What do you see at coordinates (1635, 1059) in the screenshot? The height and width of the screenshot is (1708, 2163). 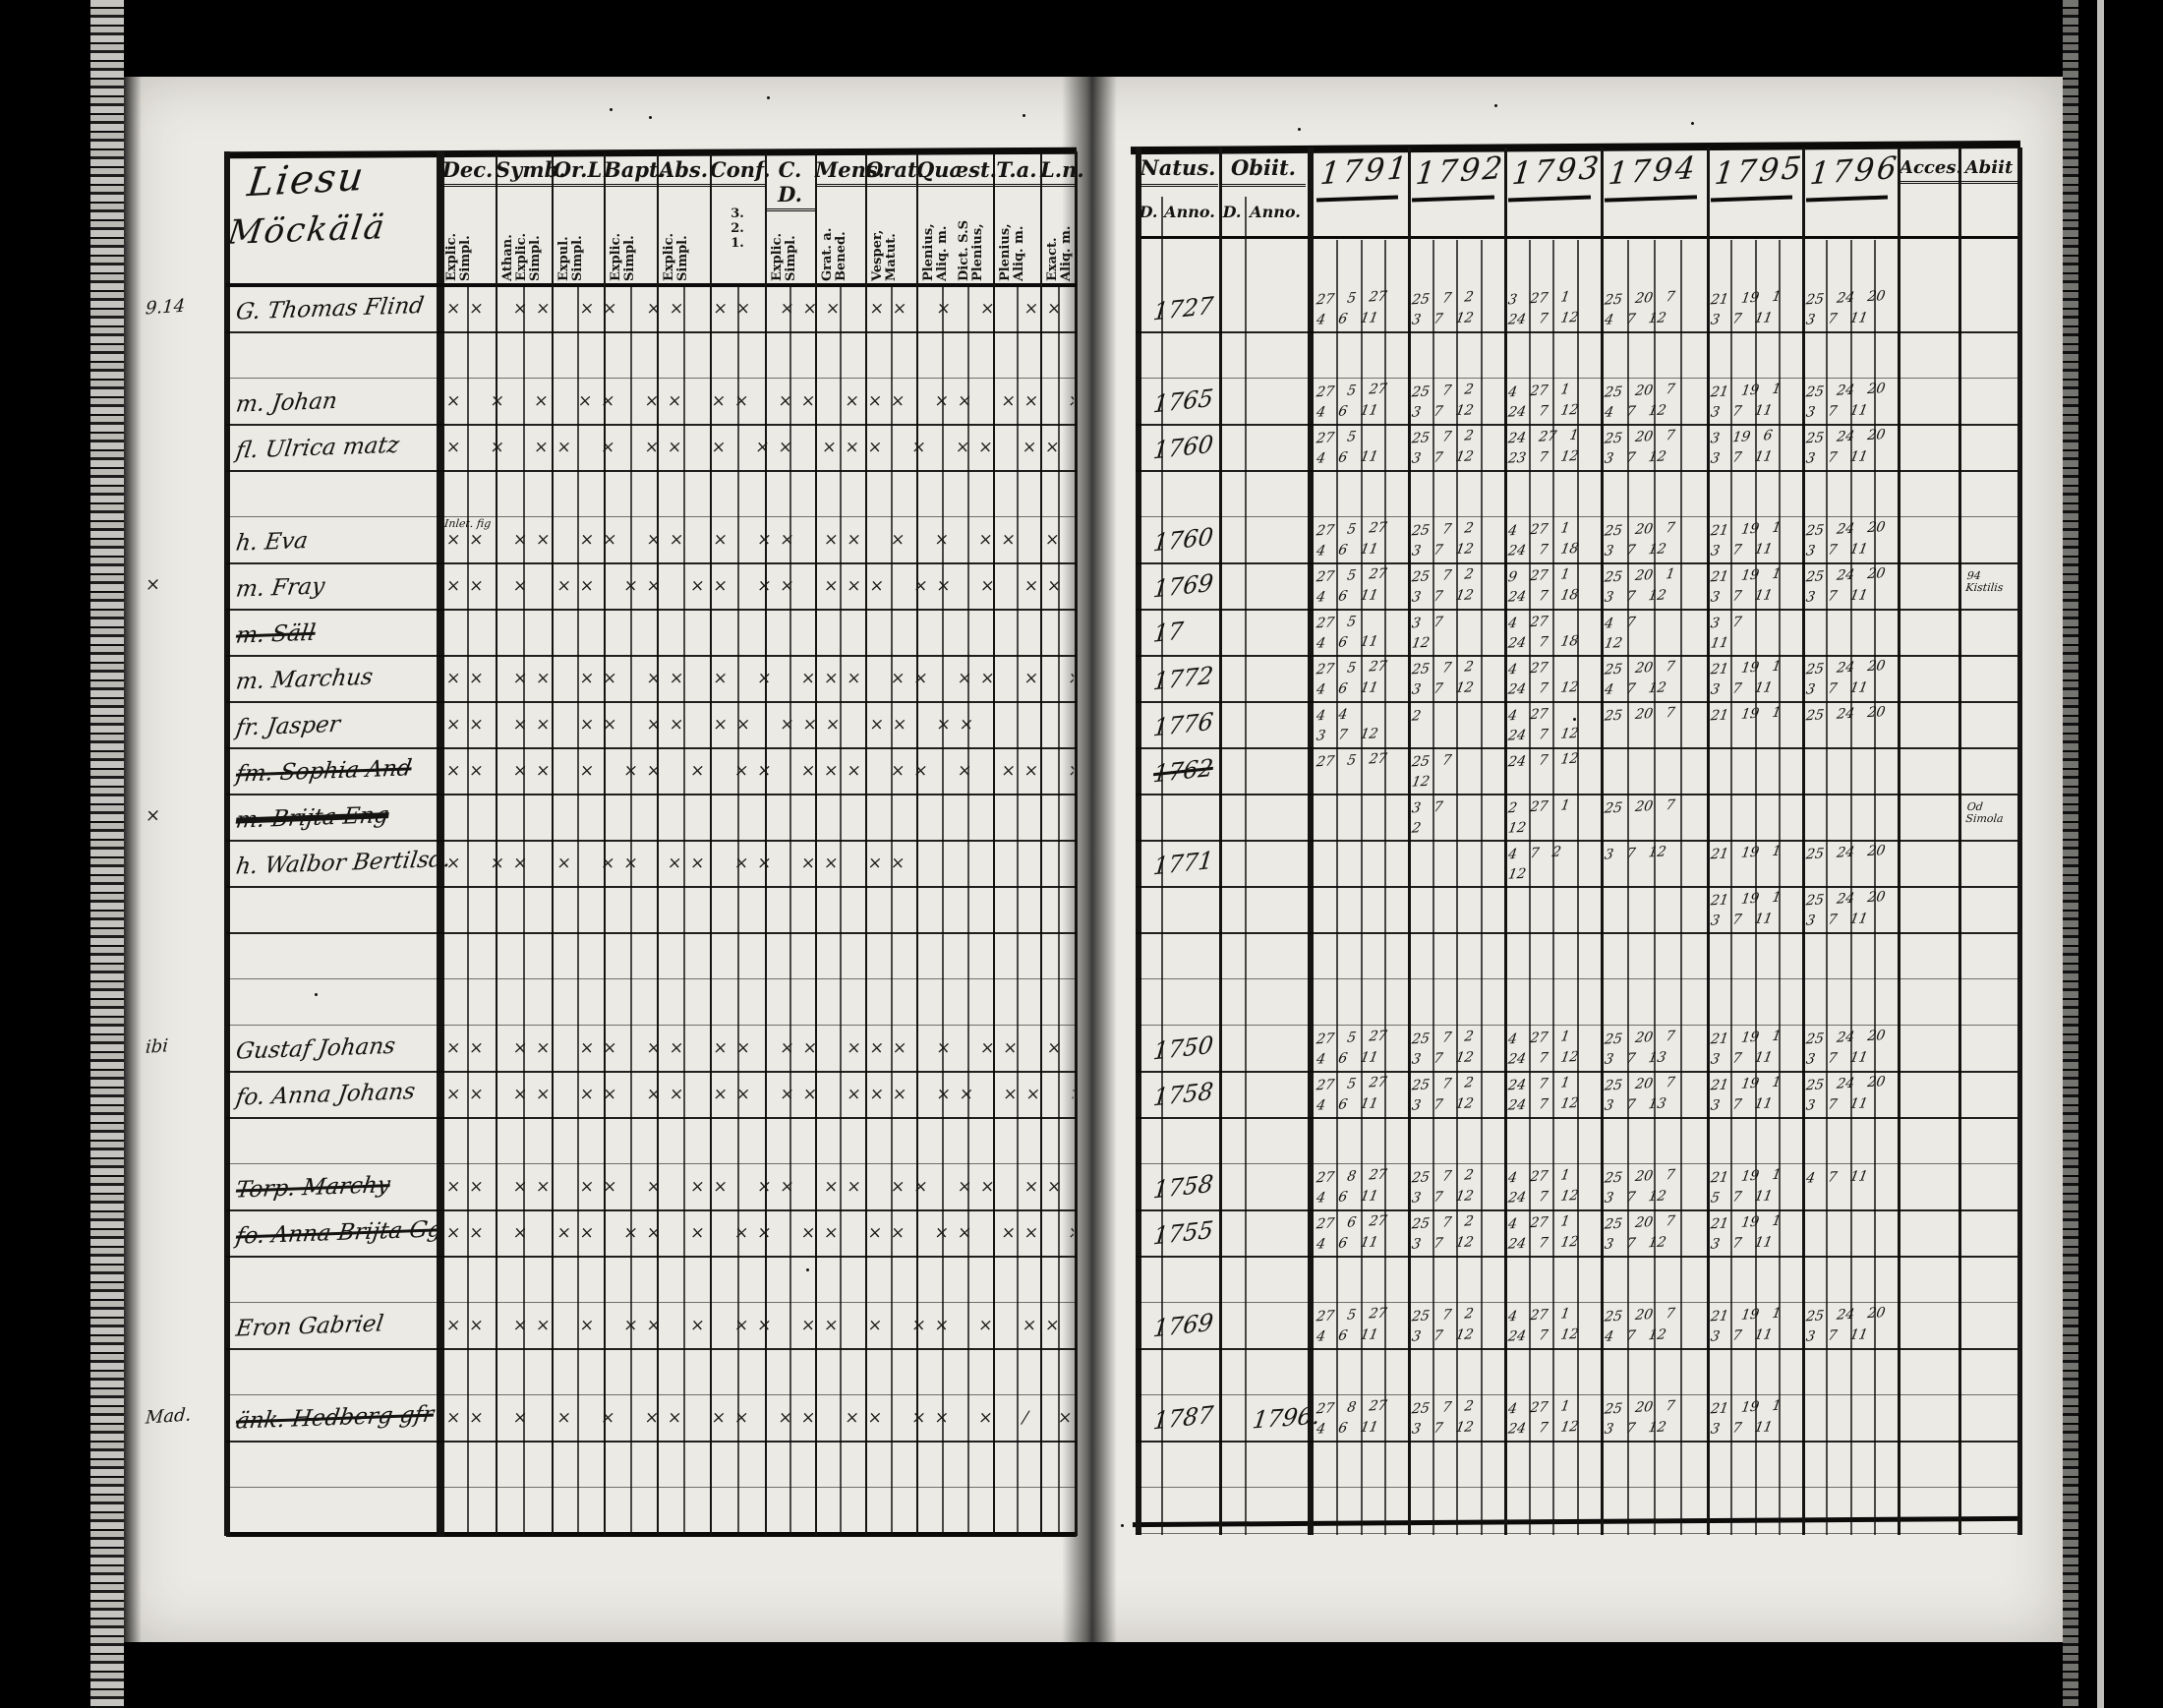 I see `communion-dates-bottom: 3 7 13` at bounding box center [1635, 1059].